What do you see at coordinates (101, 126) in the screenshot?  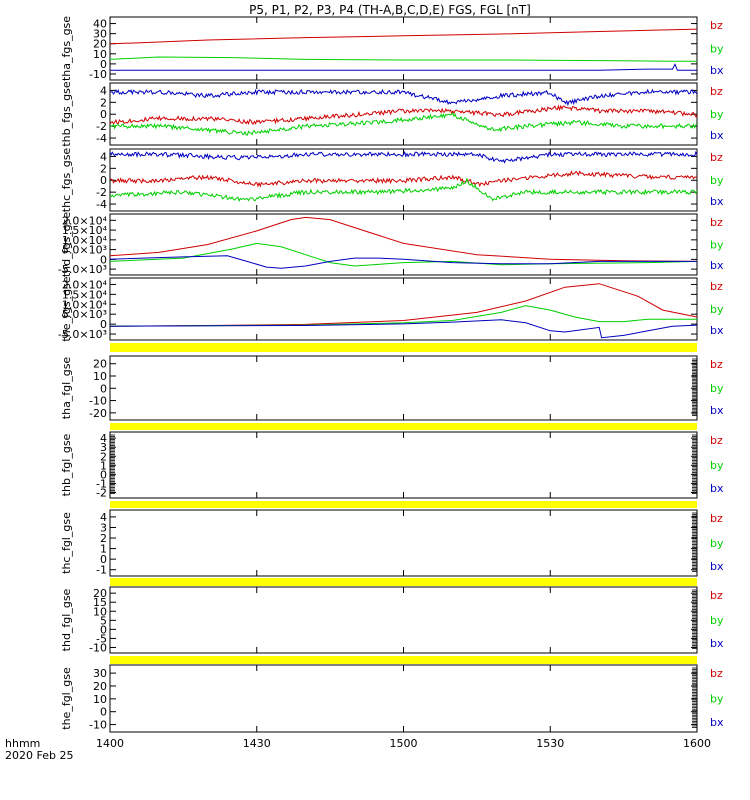 I see `y-tick-label-thb_fgs_gse-1: -2` at bounding box center [101, 126].